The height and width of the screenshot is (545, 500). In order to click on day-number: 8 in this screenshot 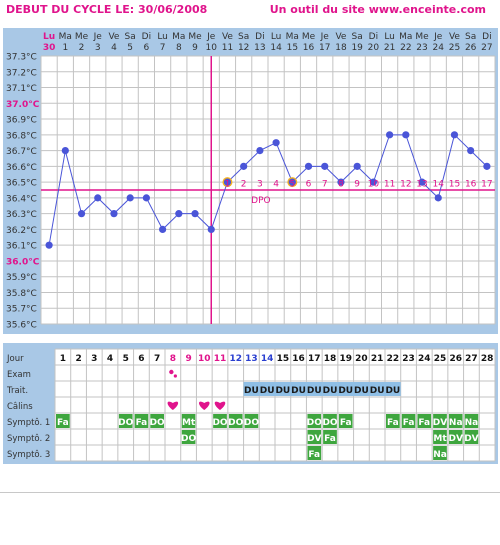, I will do `click(173, 359)`.